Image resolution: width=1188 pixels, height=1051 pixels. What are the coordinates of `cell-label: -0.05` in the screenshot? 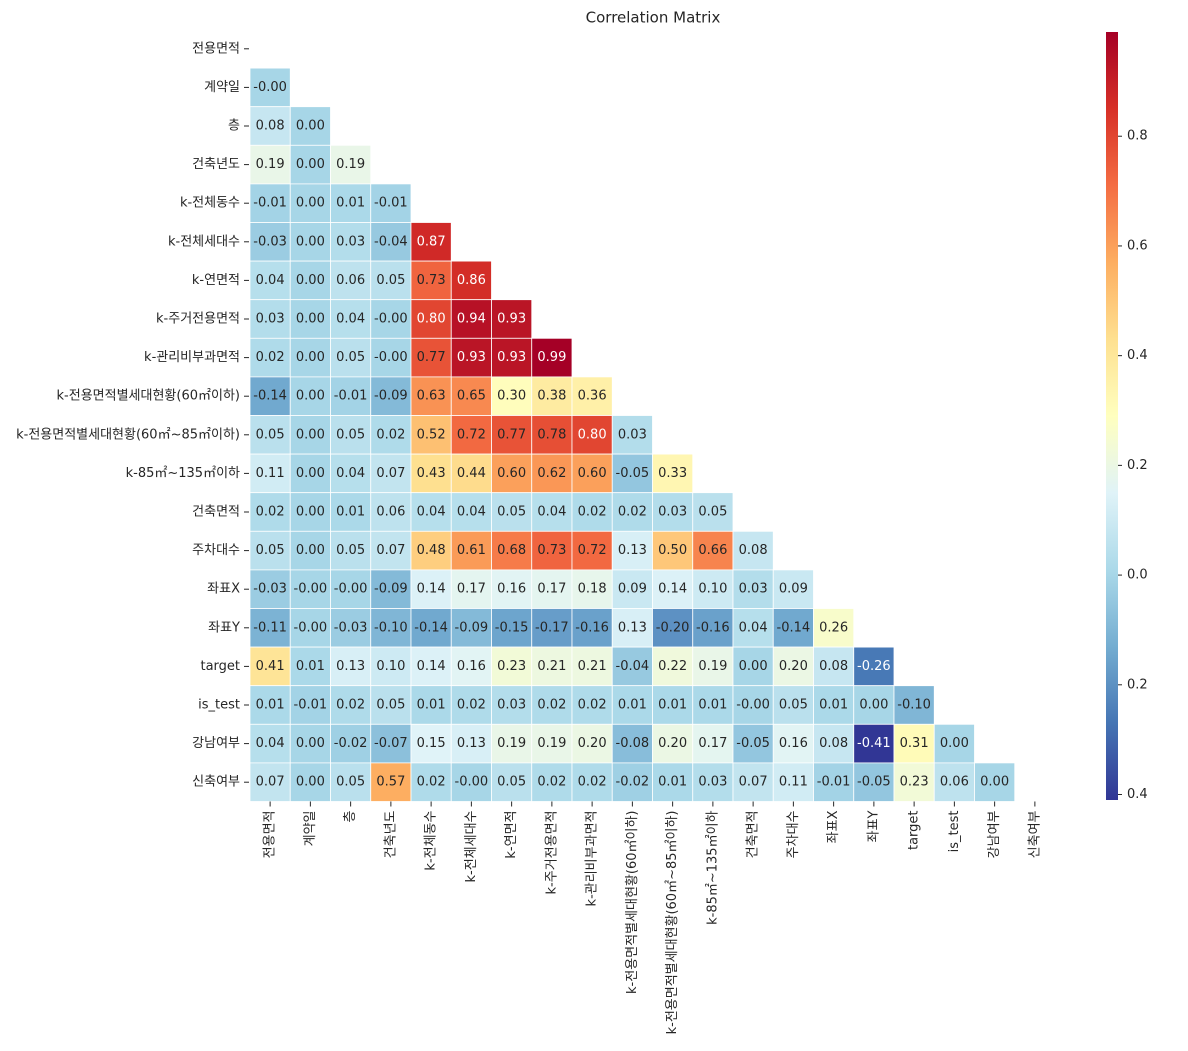 It's located at (874, 782).